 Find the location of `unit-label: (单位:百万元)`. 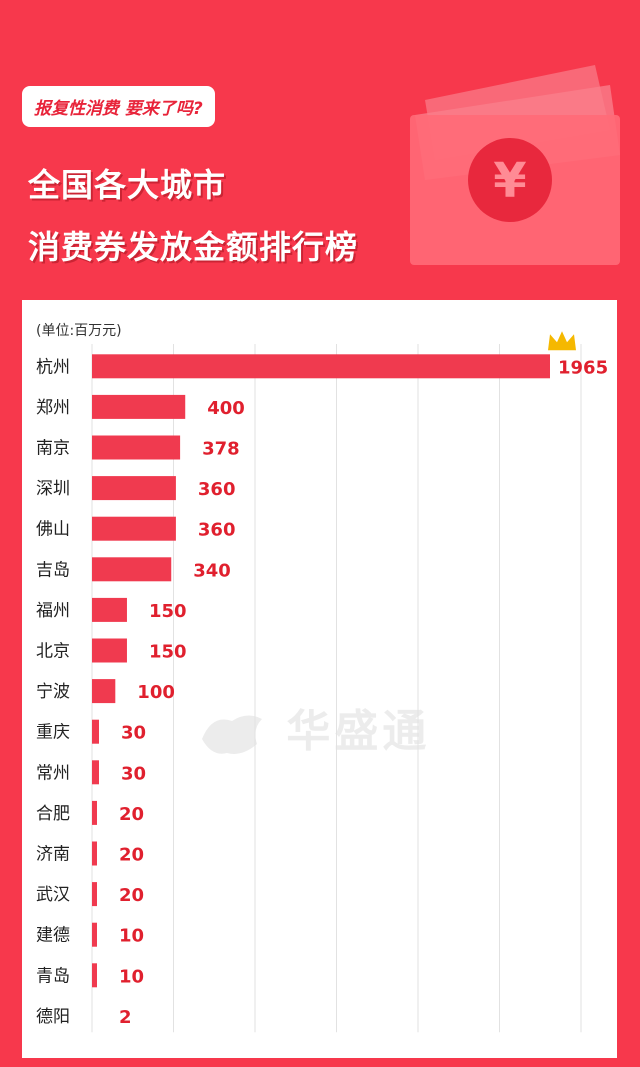

unit-label: (单位:百万元) is located at coordinates (79, 331).